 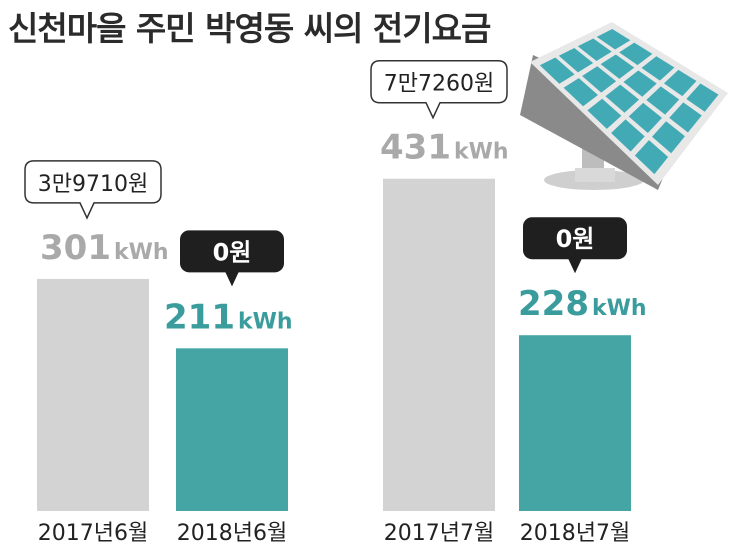 What do you see at coordinates (439, 533) in the screenshot?
I see `category-label: 2017년7월` at bounding box center [439, 533].